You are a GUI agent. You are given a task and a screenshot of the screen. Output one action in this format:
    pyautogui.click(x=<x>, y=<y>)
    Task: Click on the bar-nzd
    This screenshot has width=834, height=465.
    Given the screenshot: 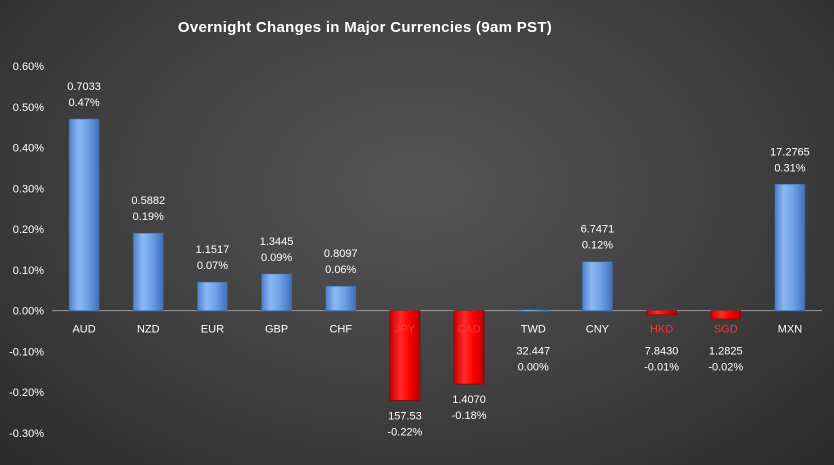 What is the action you would take?
    pyautogui.click(x=148, y=271)
    